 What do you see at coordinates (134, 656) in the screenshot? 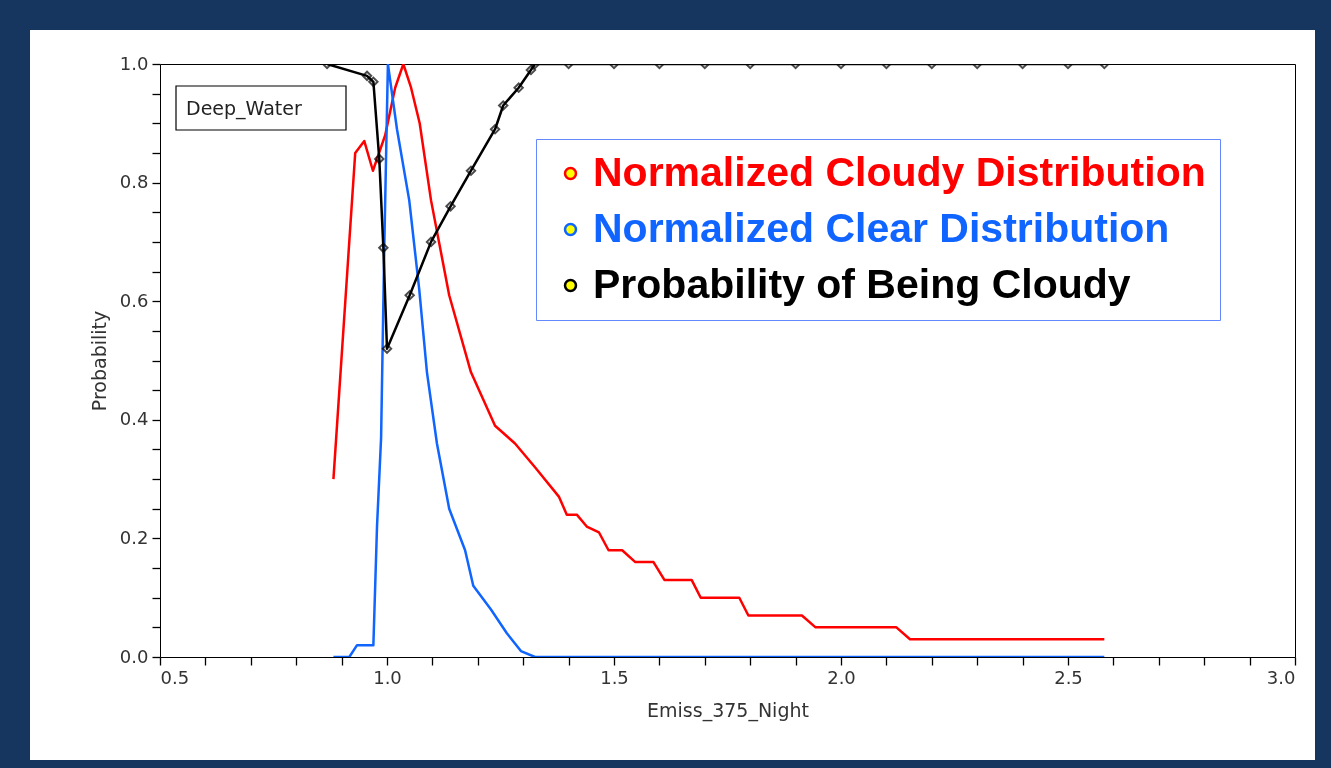
I see `y-tick-label: 0.0` at bounding box center [134, 656].